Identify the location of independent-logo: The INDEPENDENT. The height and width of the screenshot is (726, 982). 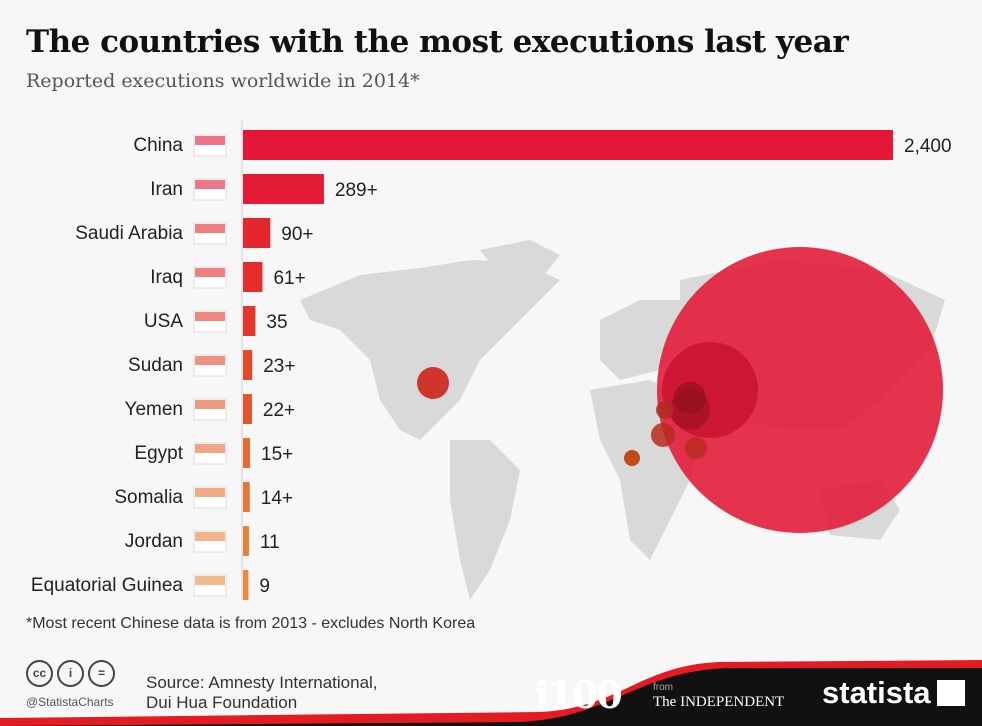
(719, 702).